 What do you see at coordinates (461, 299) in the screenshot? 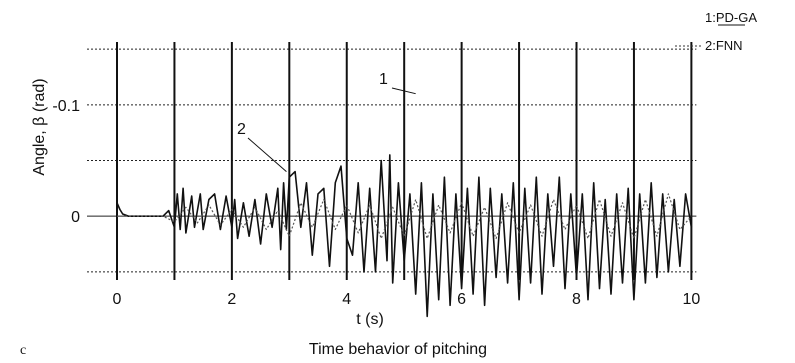
I see `x-tick-label: 6` at bounding box center [461, 299].